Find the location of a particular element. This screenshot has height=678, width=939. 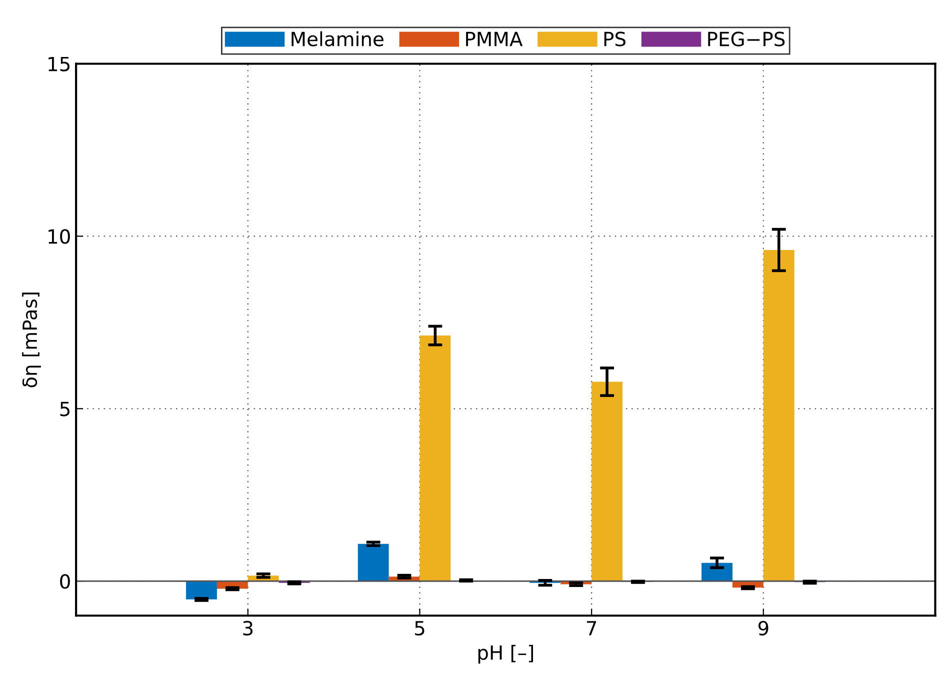

x-axis-title: pH [–] is located at coordinates (505, 654).